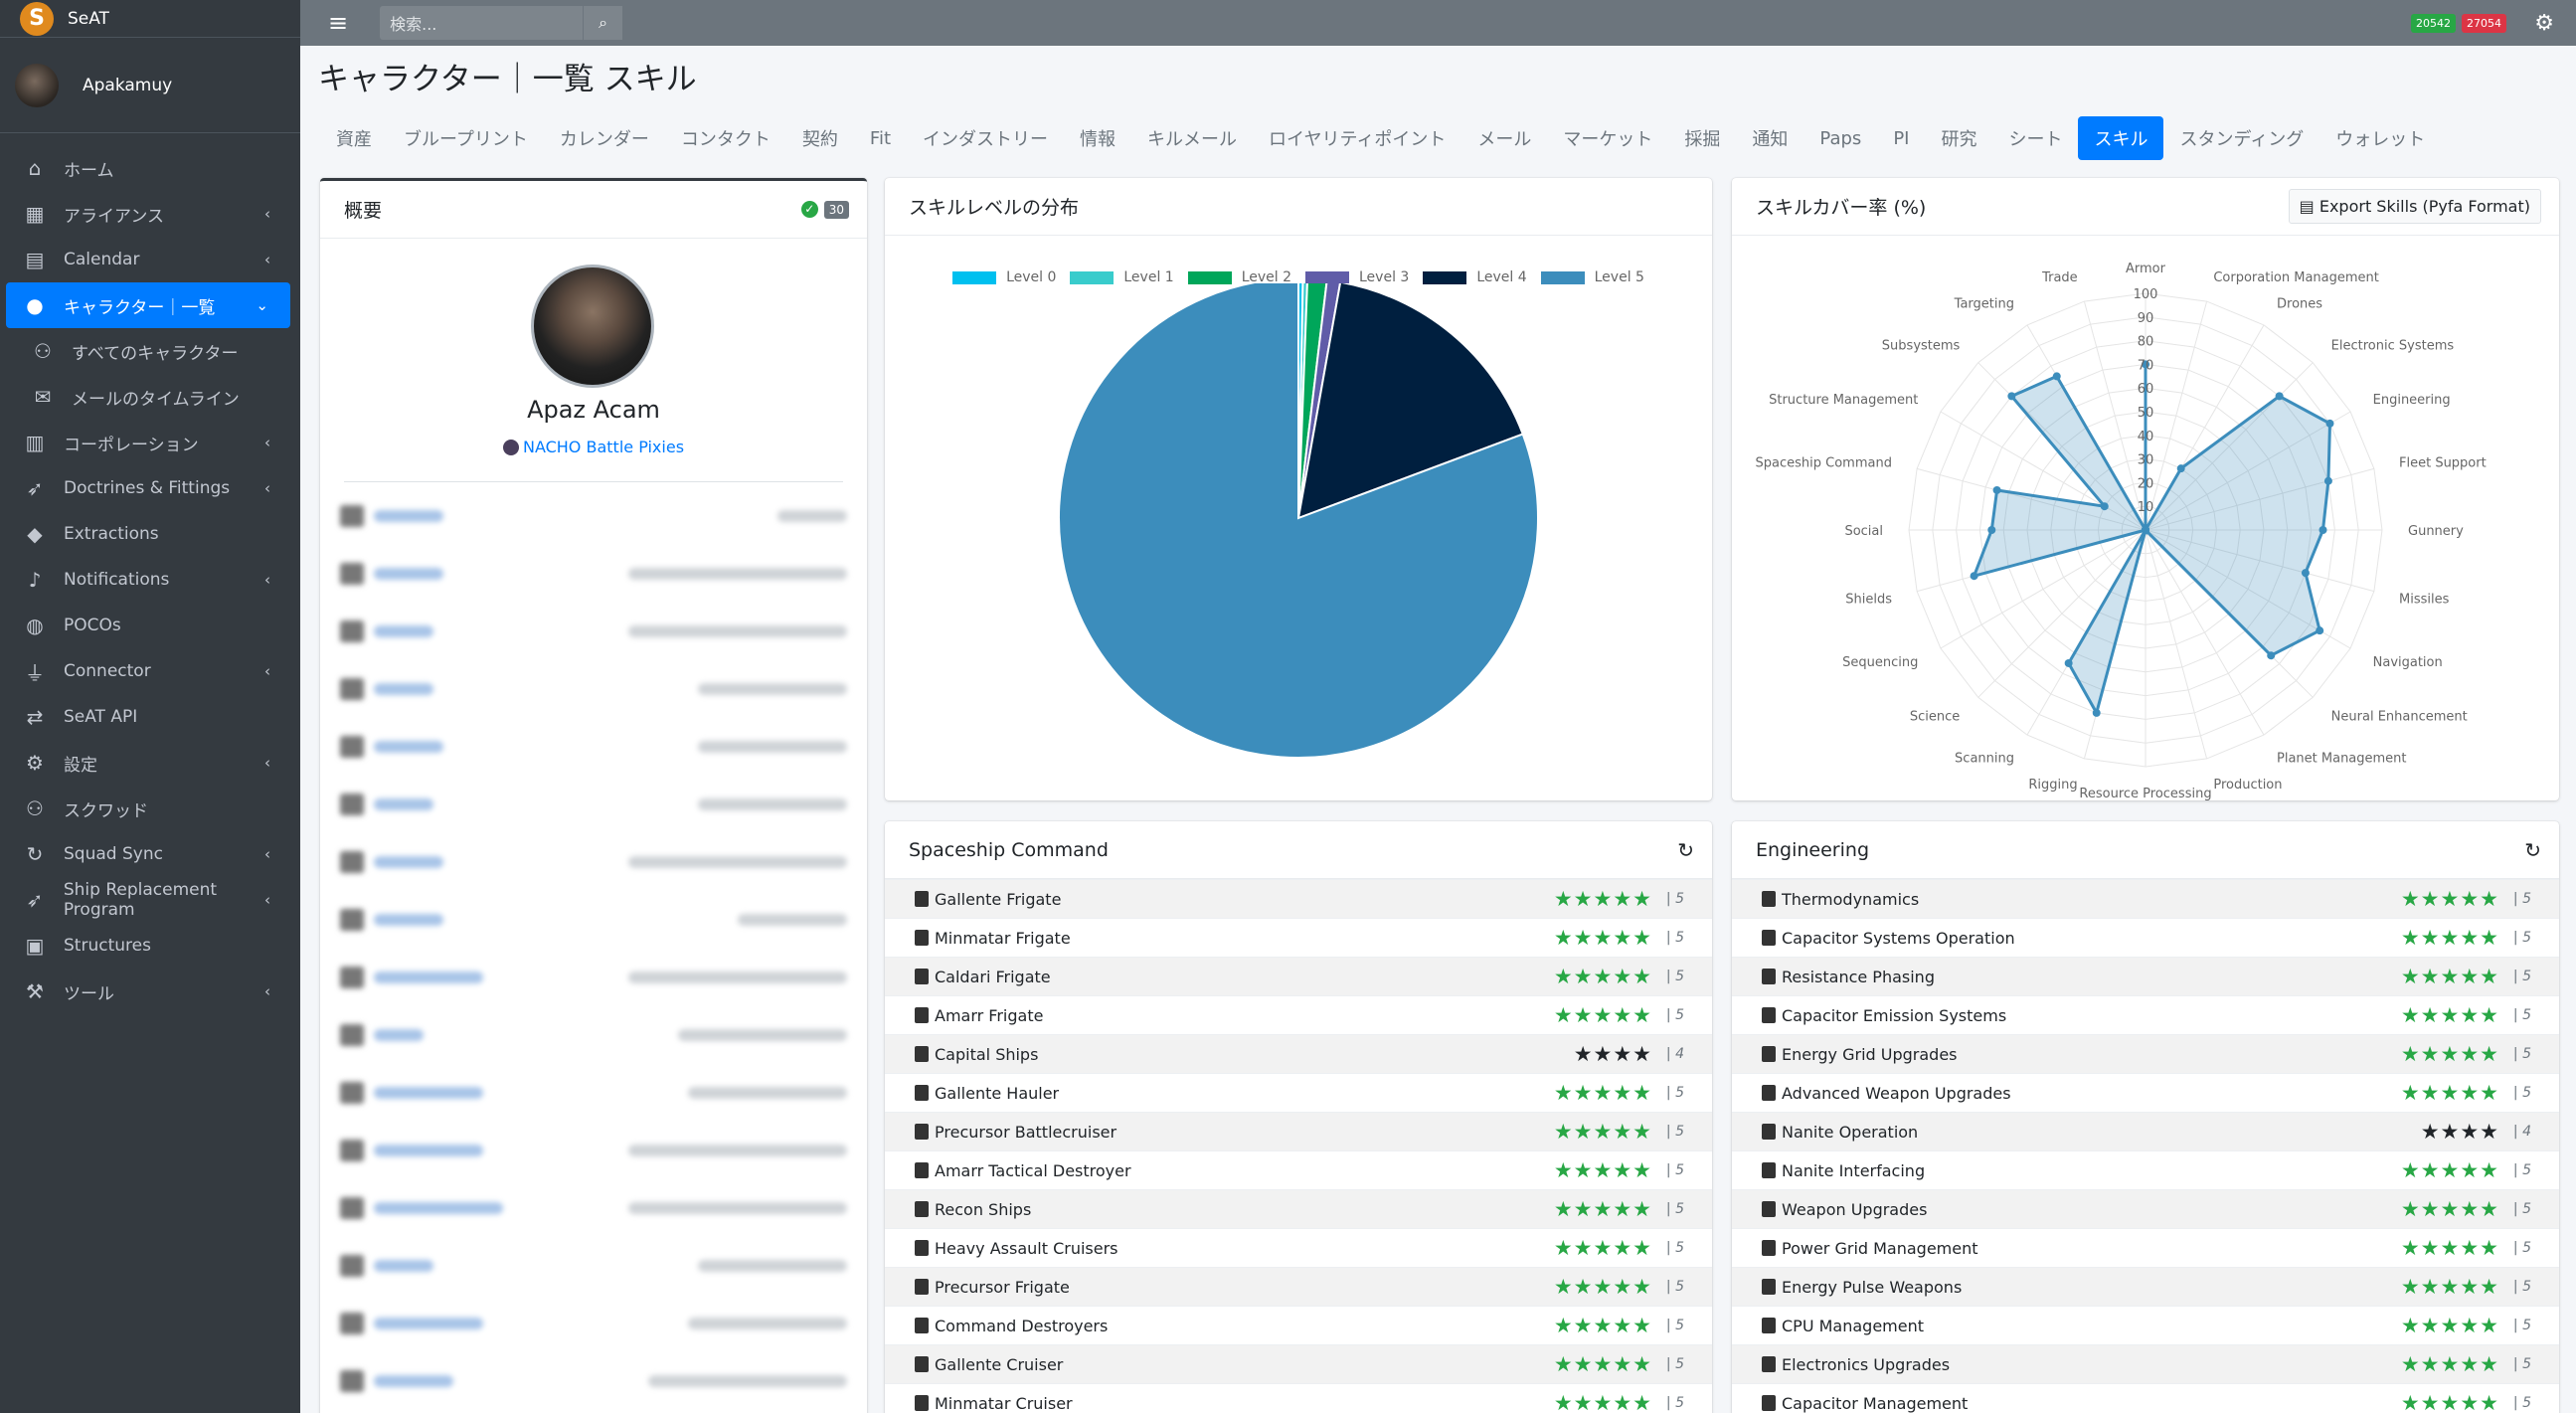 Image resolution: width=2576 pixels, height=1413 pixels. What do you see at coordinates (1298, 1092) in the screenshot?
I see `skill-row: Gallente Hauler ★★★★★ | 5` at bounding box center [1298, 1092].